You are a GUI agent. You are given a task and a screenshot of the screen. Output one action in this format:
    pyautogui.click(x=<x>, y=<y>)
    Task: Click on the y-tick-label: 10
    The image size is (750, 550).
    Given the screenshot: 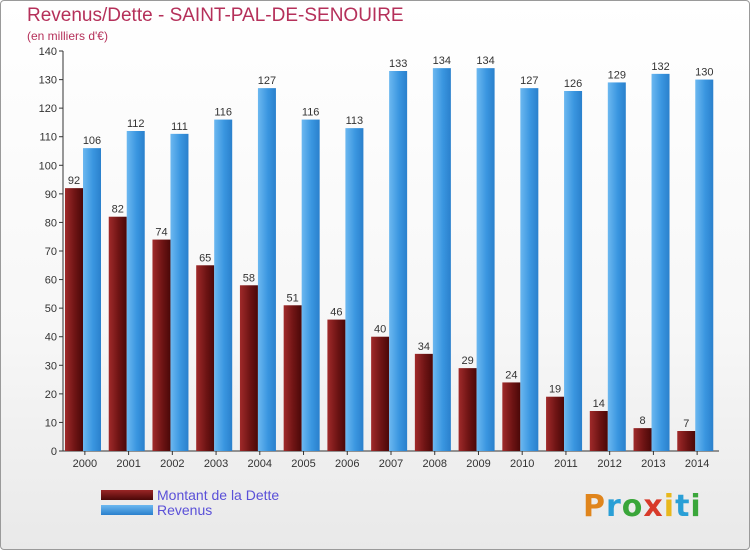 What is the action you would take?
    pyautogui.click(x=51, y=423)
    